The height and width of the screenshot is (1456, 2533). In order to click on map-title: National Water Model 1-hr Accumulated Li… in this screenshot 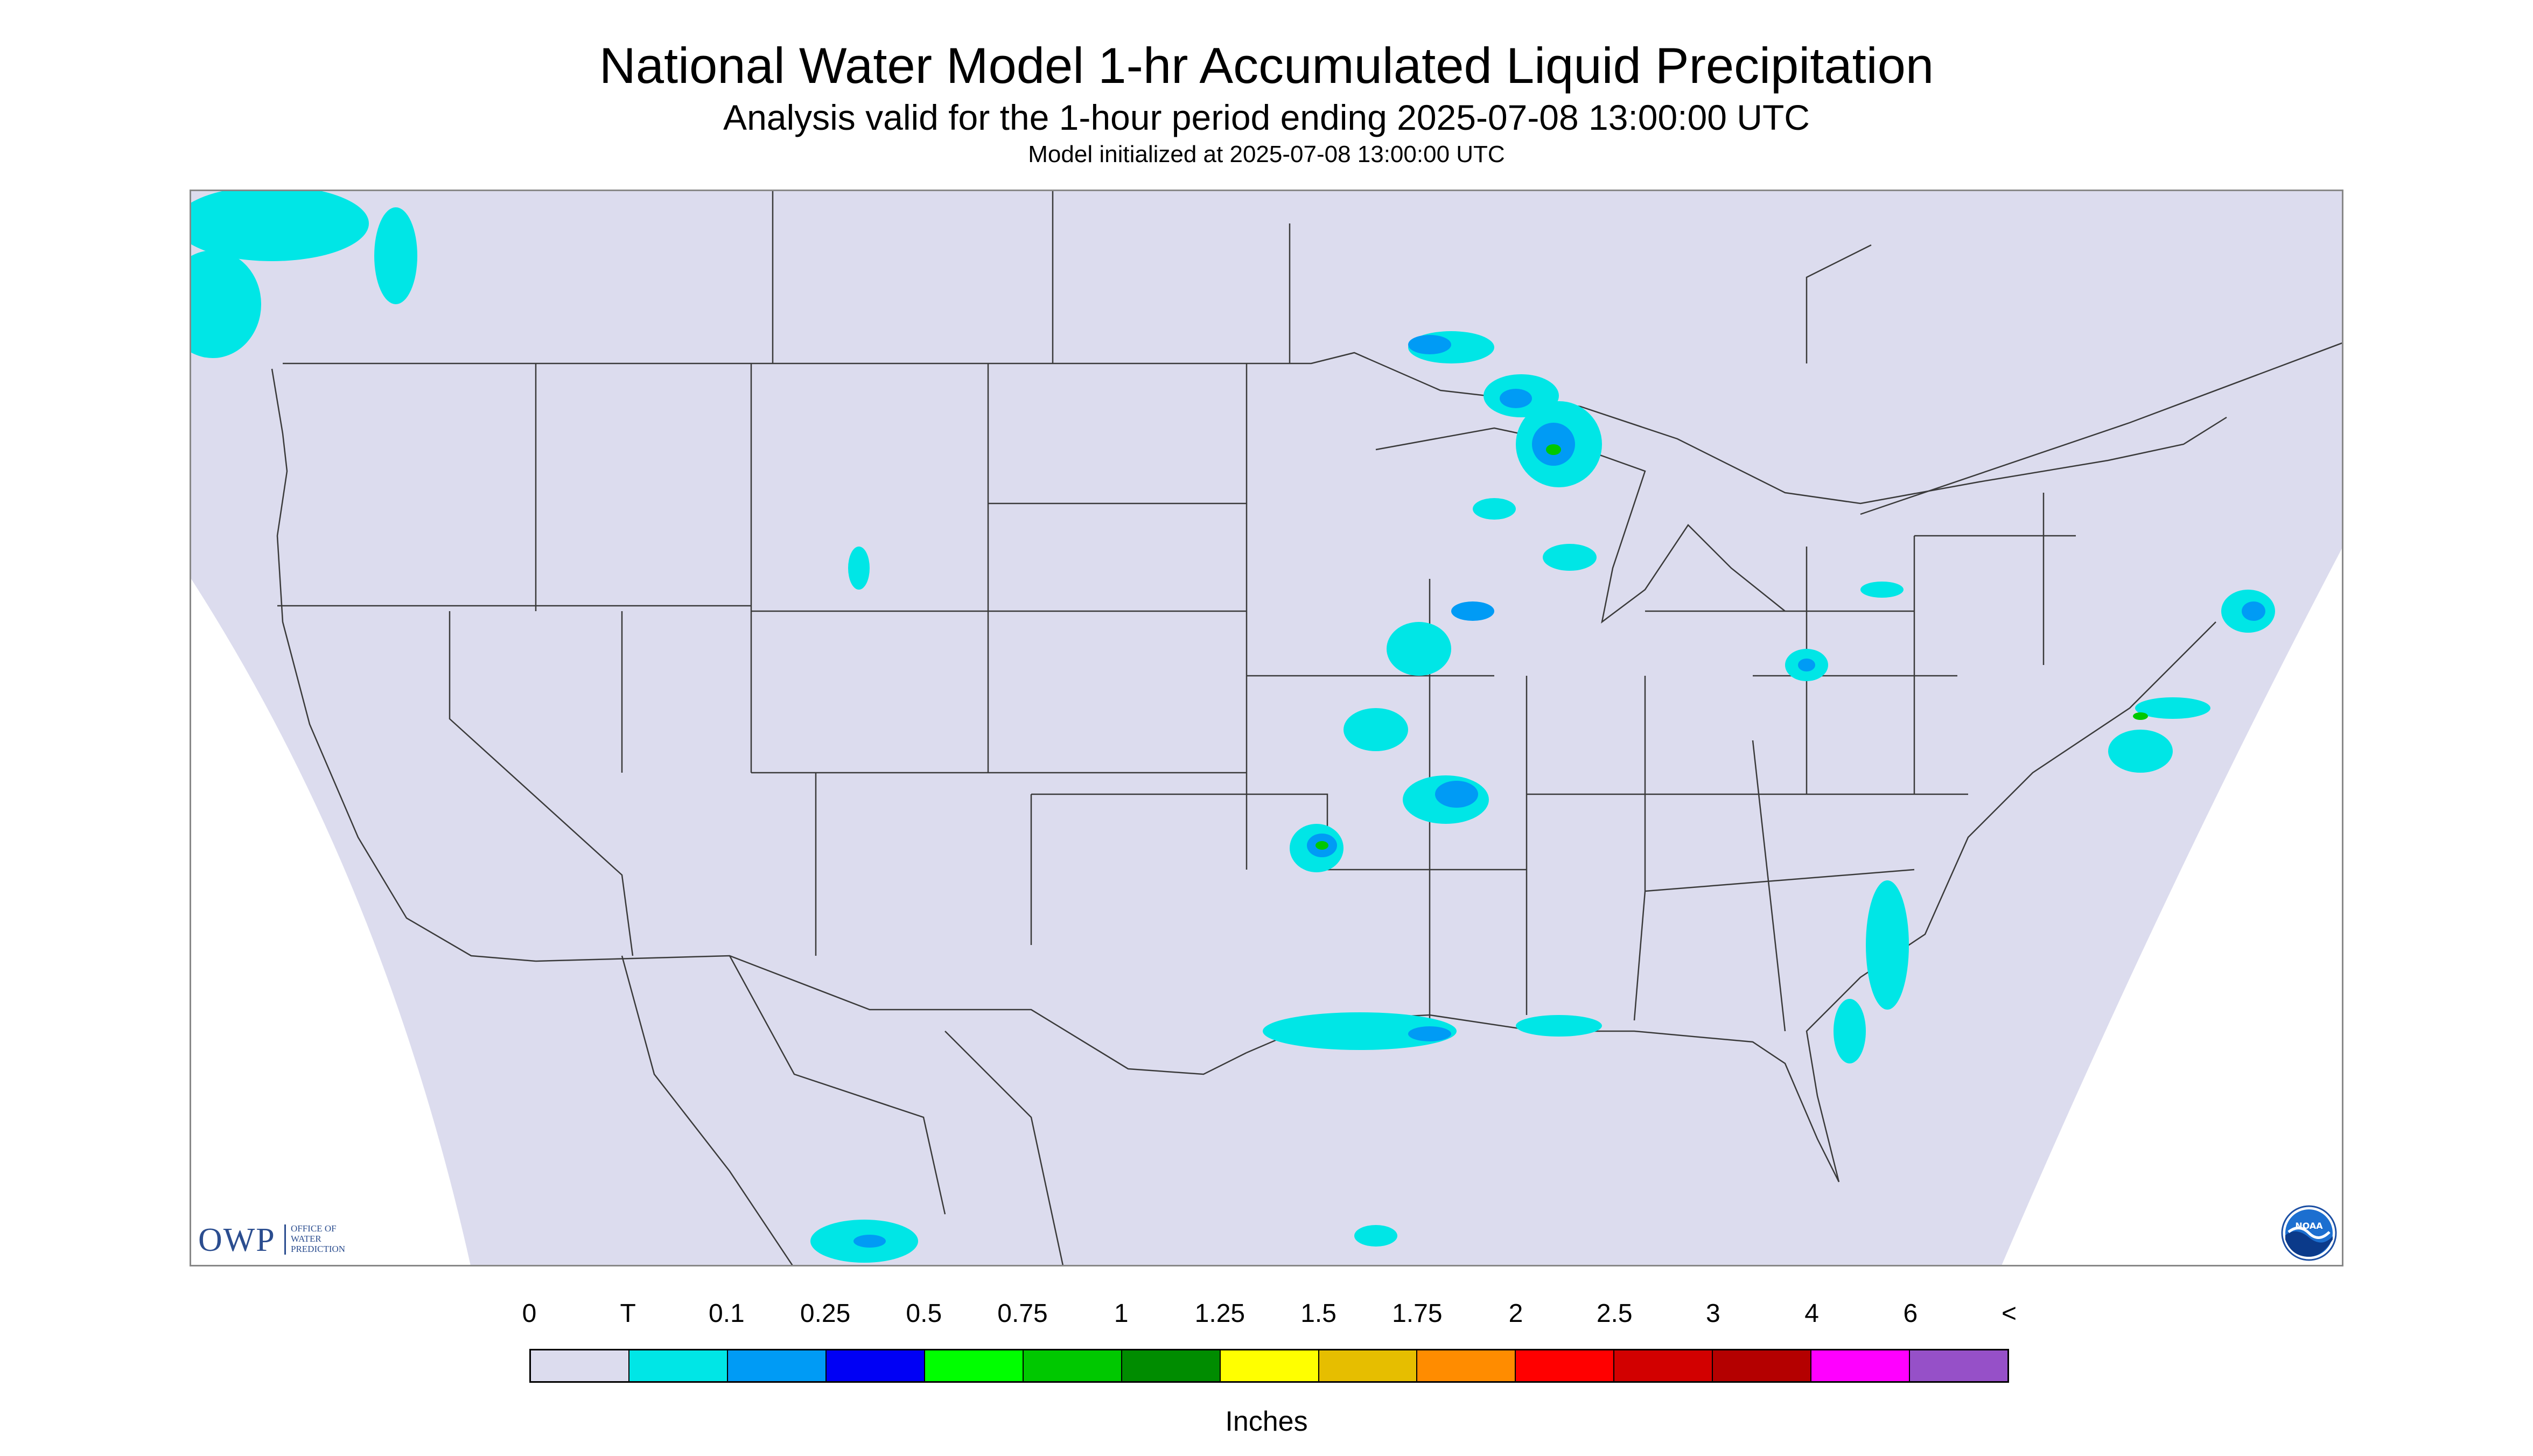, I will do `click(1266, 65)`.